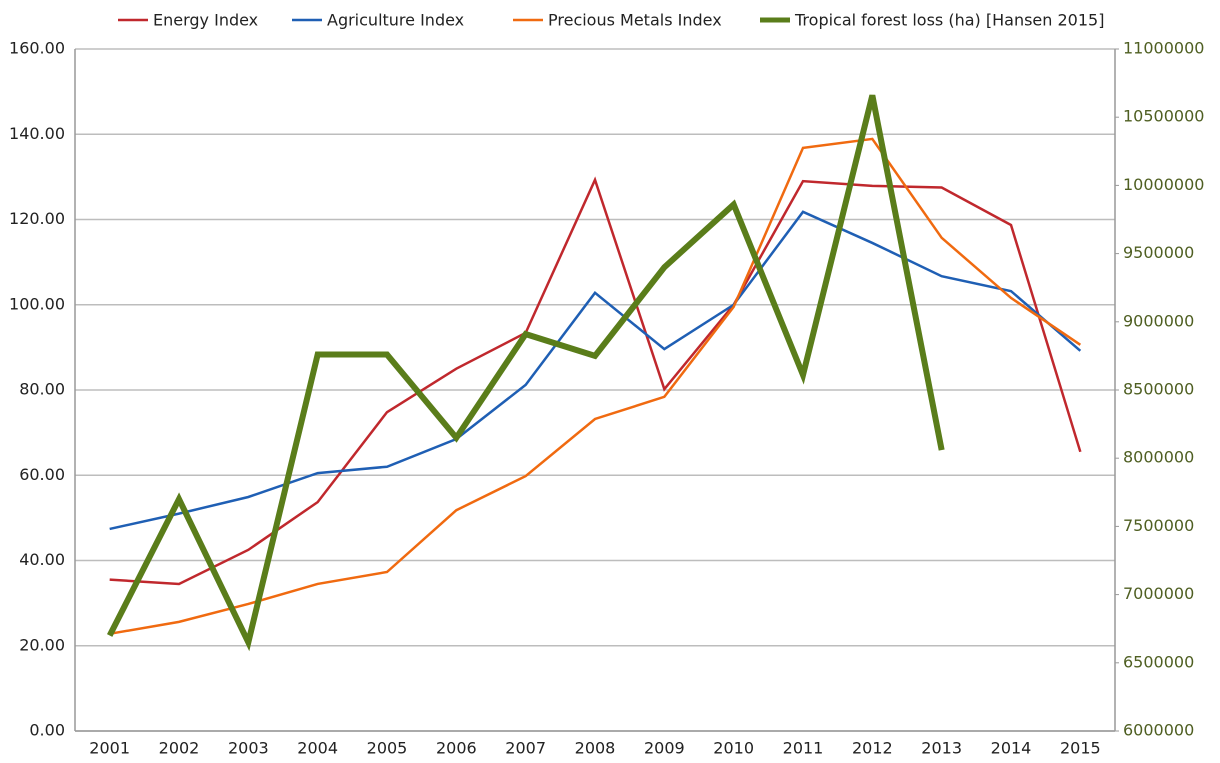 The height and width of the screenshot is (763, 1220). I want to click on x-tick-label: 2011, so click(803, 748).